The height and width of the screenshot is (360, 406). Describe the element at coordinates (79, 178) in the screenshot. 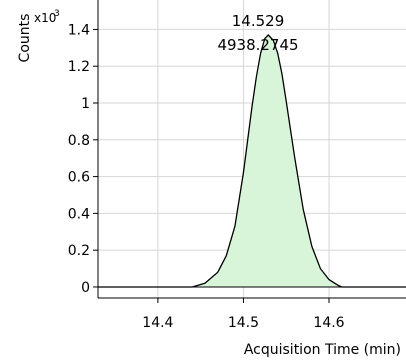

I see `y-tick-label: 0.6` at that location.